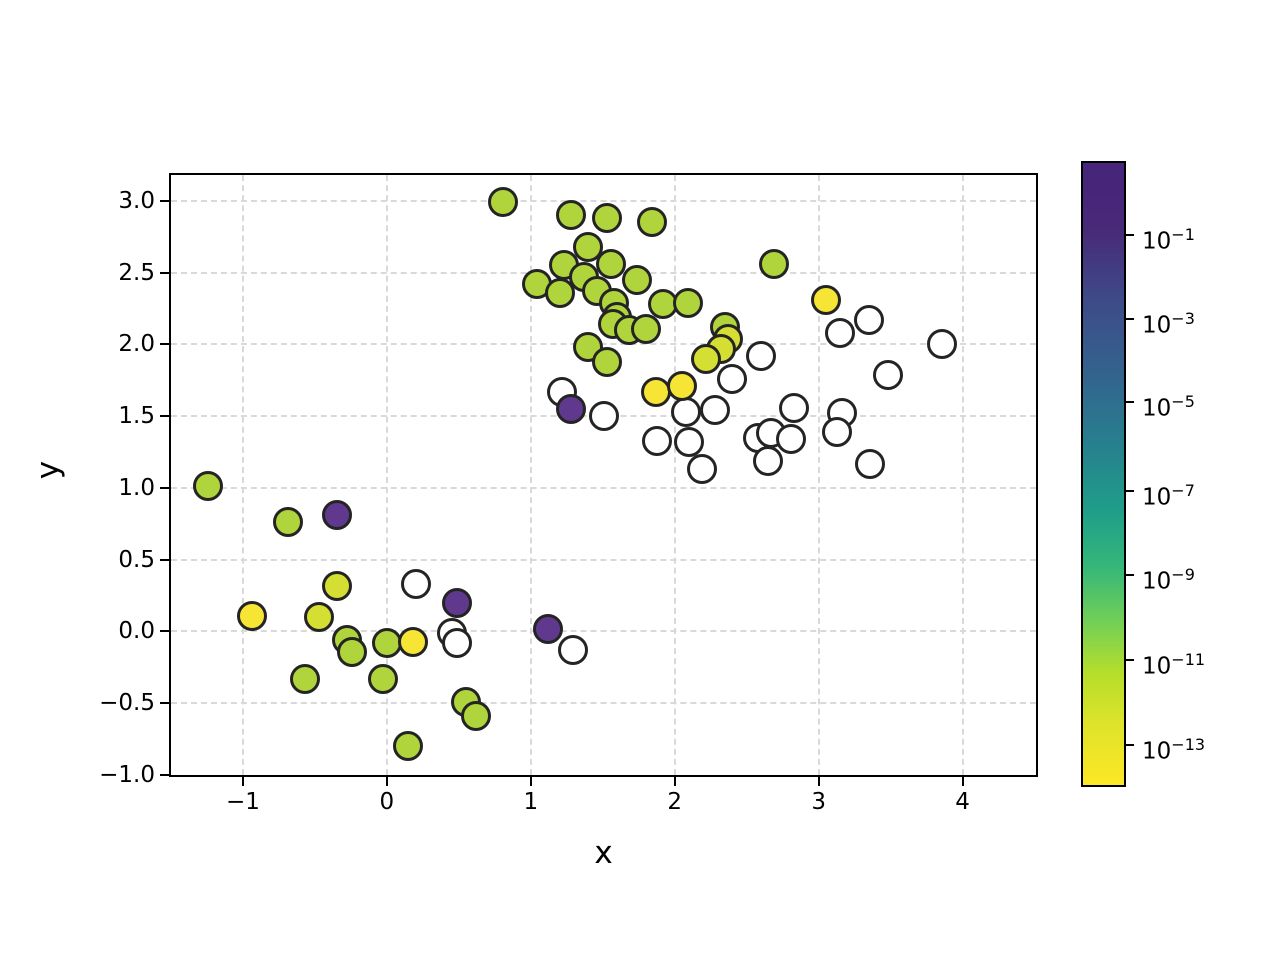 This screenshot has height=960, width=1280. I want to click on y-tick-label: 2.0, so click(136, 344).